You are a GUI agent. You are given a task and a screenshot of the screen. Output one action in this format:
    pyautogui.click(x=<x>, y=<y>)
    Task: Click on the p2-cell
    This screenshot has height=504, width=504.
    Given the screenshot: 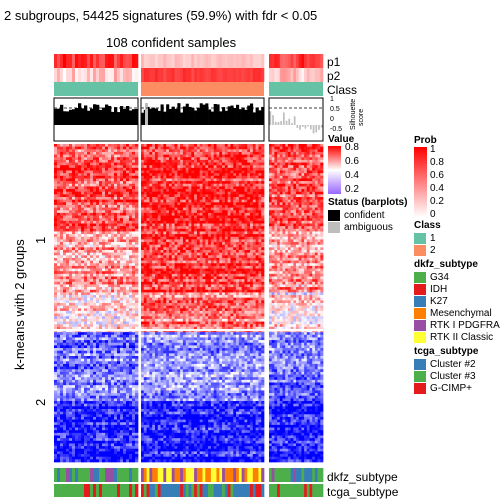 What is the action you would take?
    pyautogui.click(x=119, y=75)
    